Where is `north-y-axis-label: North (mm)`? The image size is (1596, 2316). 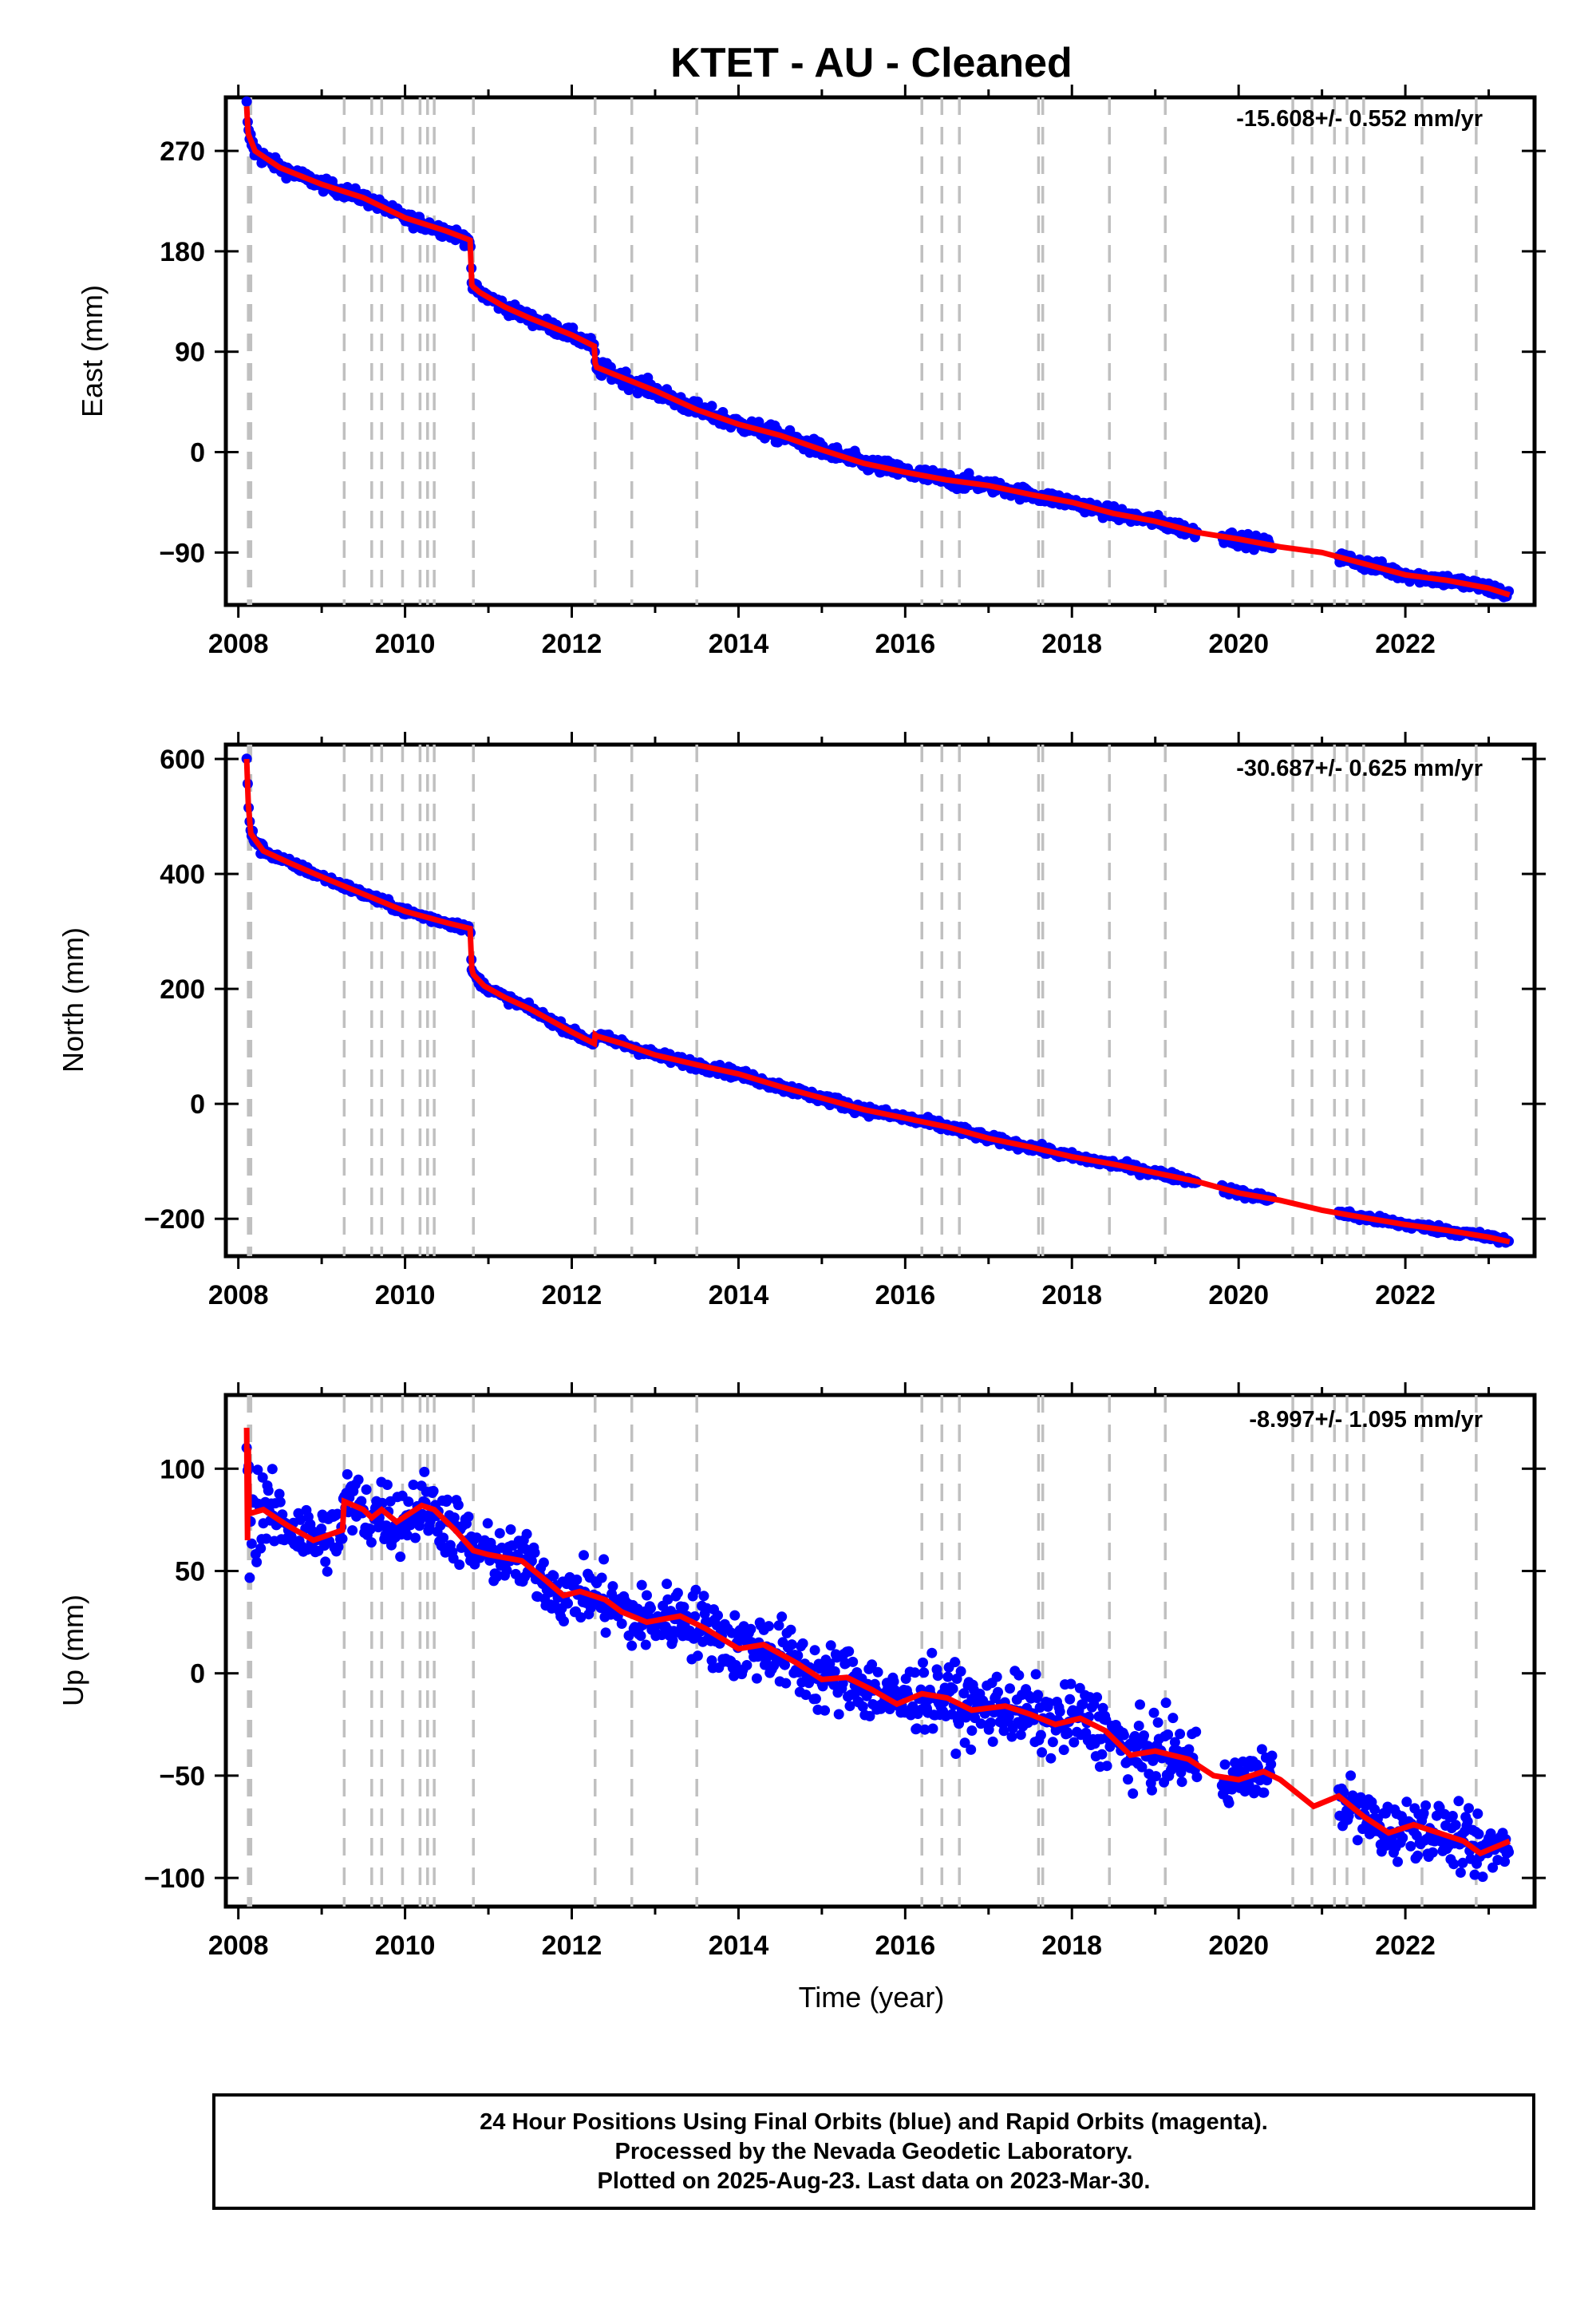 north-y-axis-label: North (mm) is located at coordinates (73, 1000).